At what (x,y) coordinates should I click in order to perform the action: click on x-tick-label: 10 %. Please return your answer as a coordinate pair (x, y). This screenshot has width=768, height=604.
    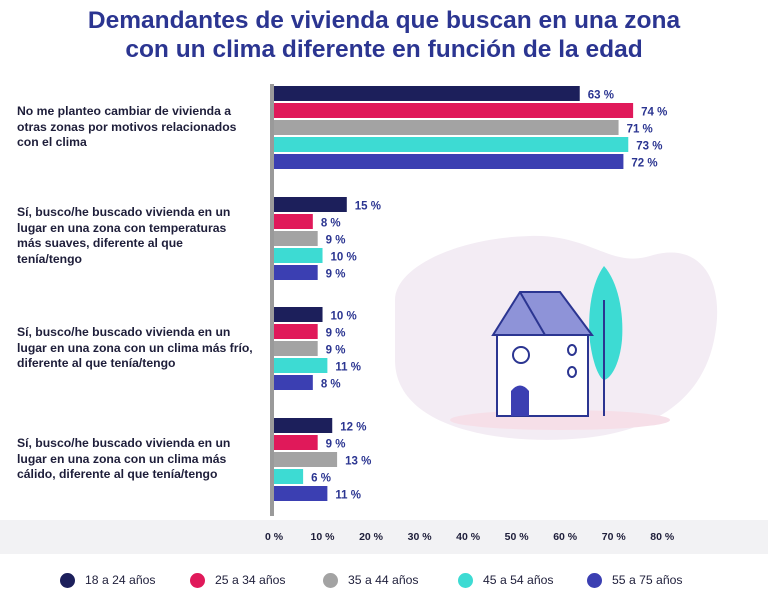
    Looking at the image, I should click on (322, 537).